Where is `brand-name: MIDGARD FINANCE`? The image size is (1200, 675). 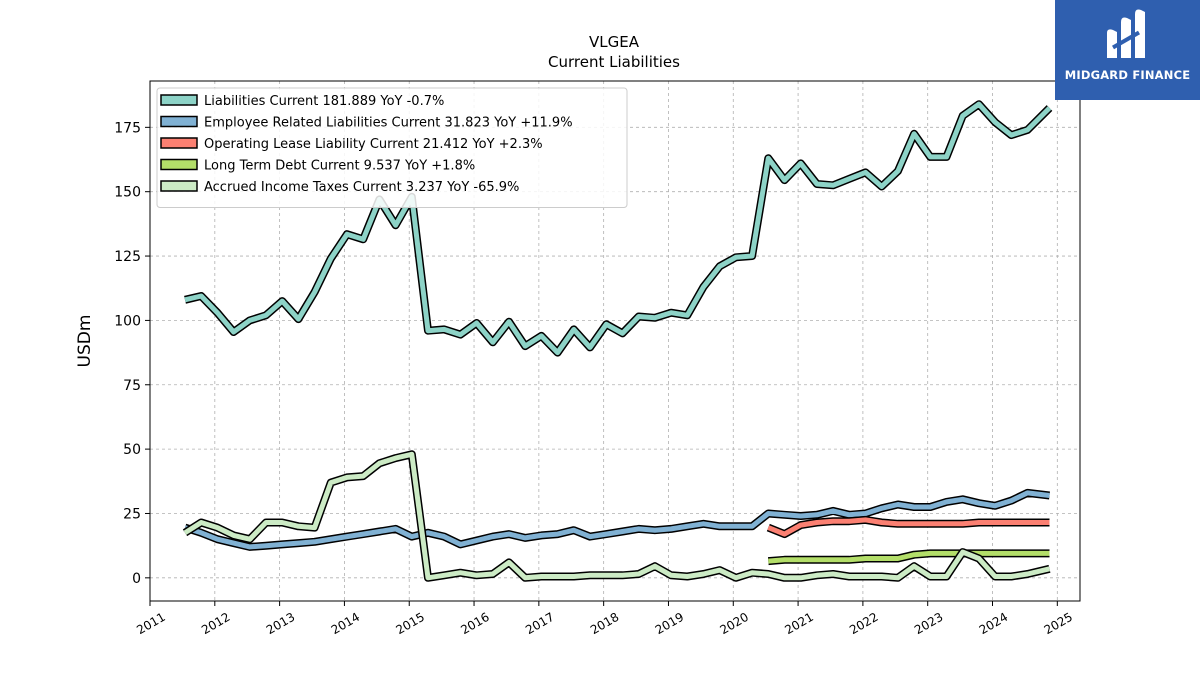 brand-name: MIDGARD FINANCE is located at coordinates (1127, 75).